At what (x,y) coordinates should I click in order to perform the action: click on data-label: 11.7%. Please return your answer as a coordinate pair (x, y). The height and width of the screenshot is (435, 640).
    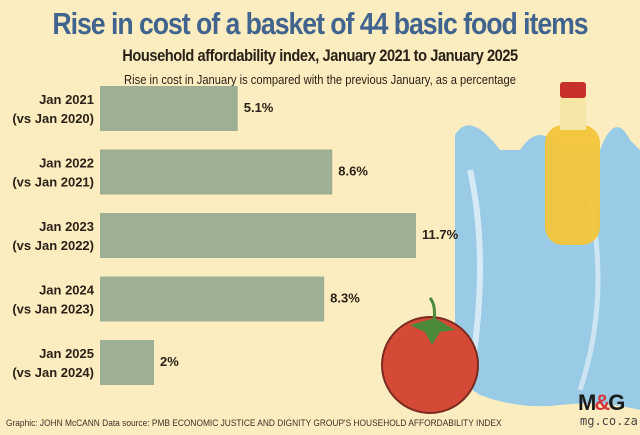
    Looking at the image, I should click on (440, 234).